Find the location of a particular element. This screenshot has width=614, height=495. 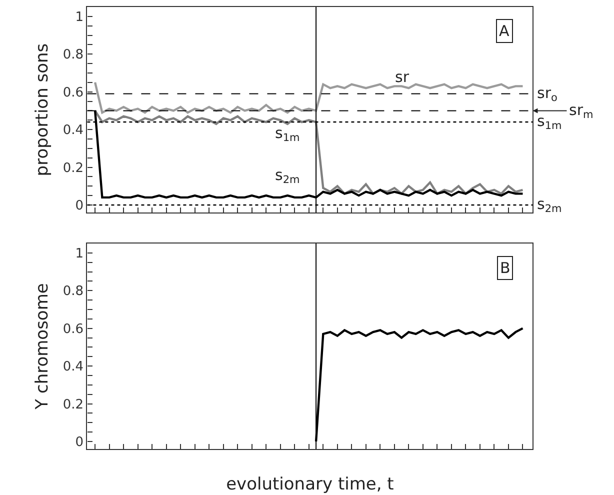

y-axis-title: proportion sons is located at coordinates (42, 109).